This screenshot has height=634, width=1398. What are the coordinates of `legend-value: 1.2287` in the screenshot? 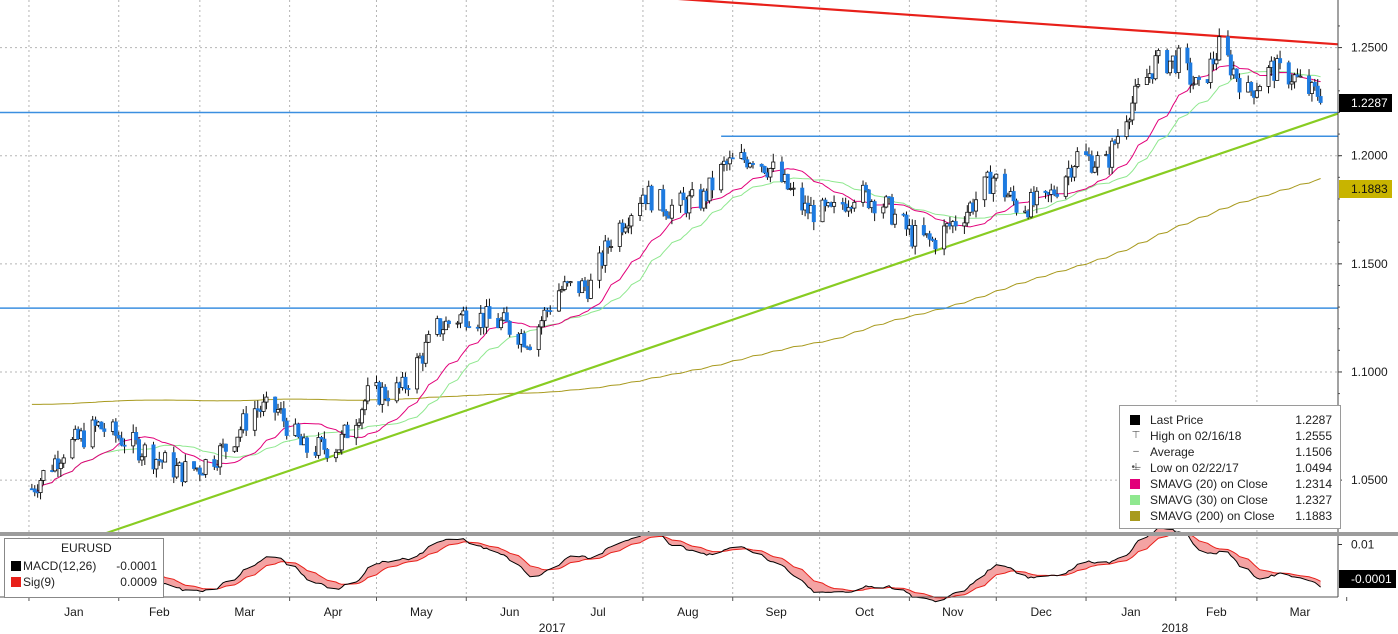 It's located at (1313, 420).